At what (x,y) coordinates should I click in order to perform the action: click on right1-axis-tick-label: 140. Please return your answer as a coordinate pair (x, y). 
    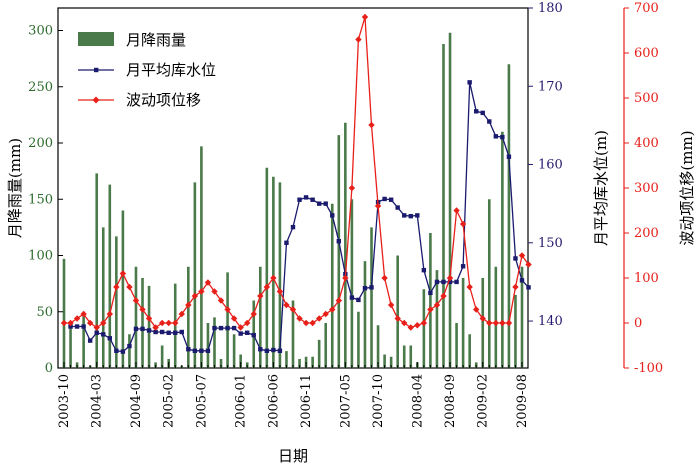
    Looking at the image, I should click on (550, 321).